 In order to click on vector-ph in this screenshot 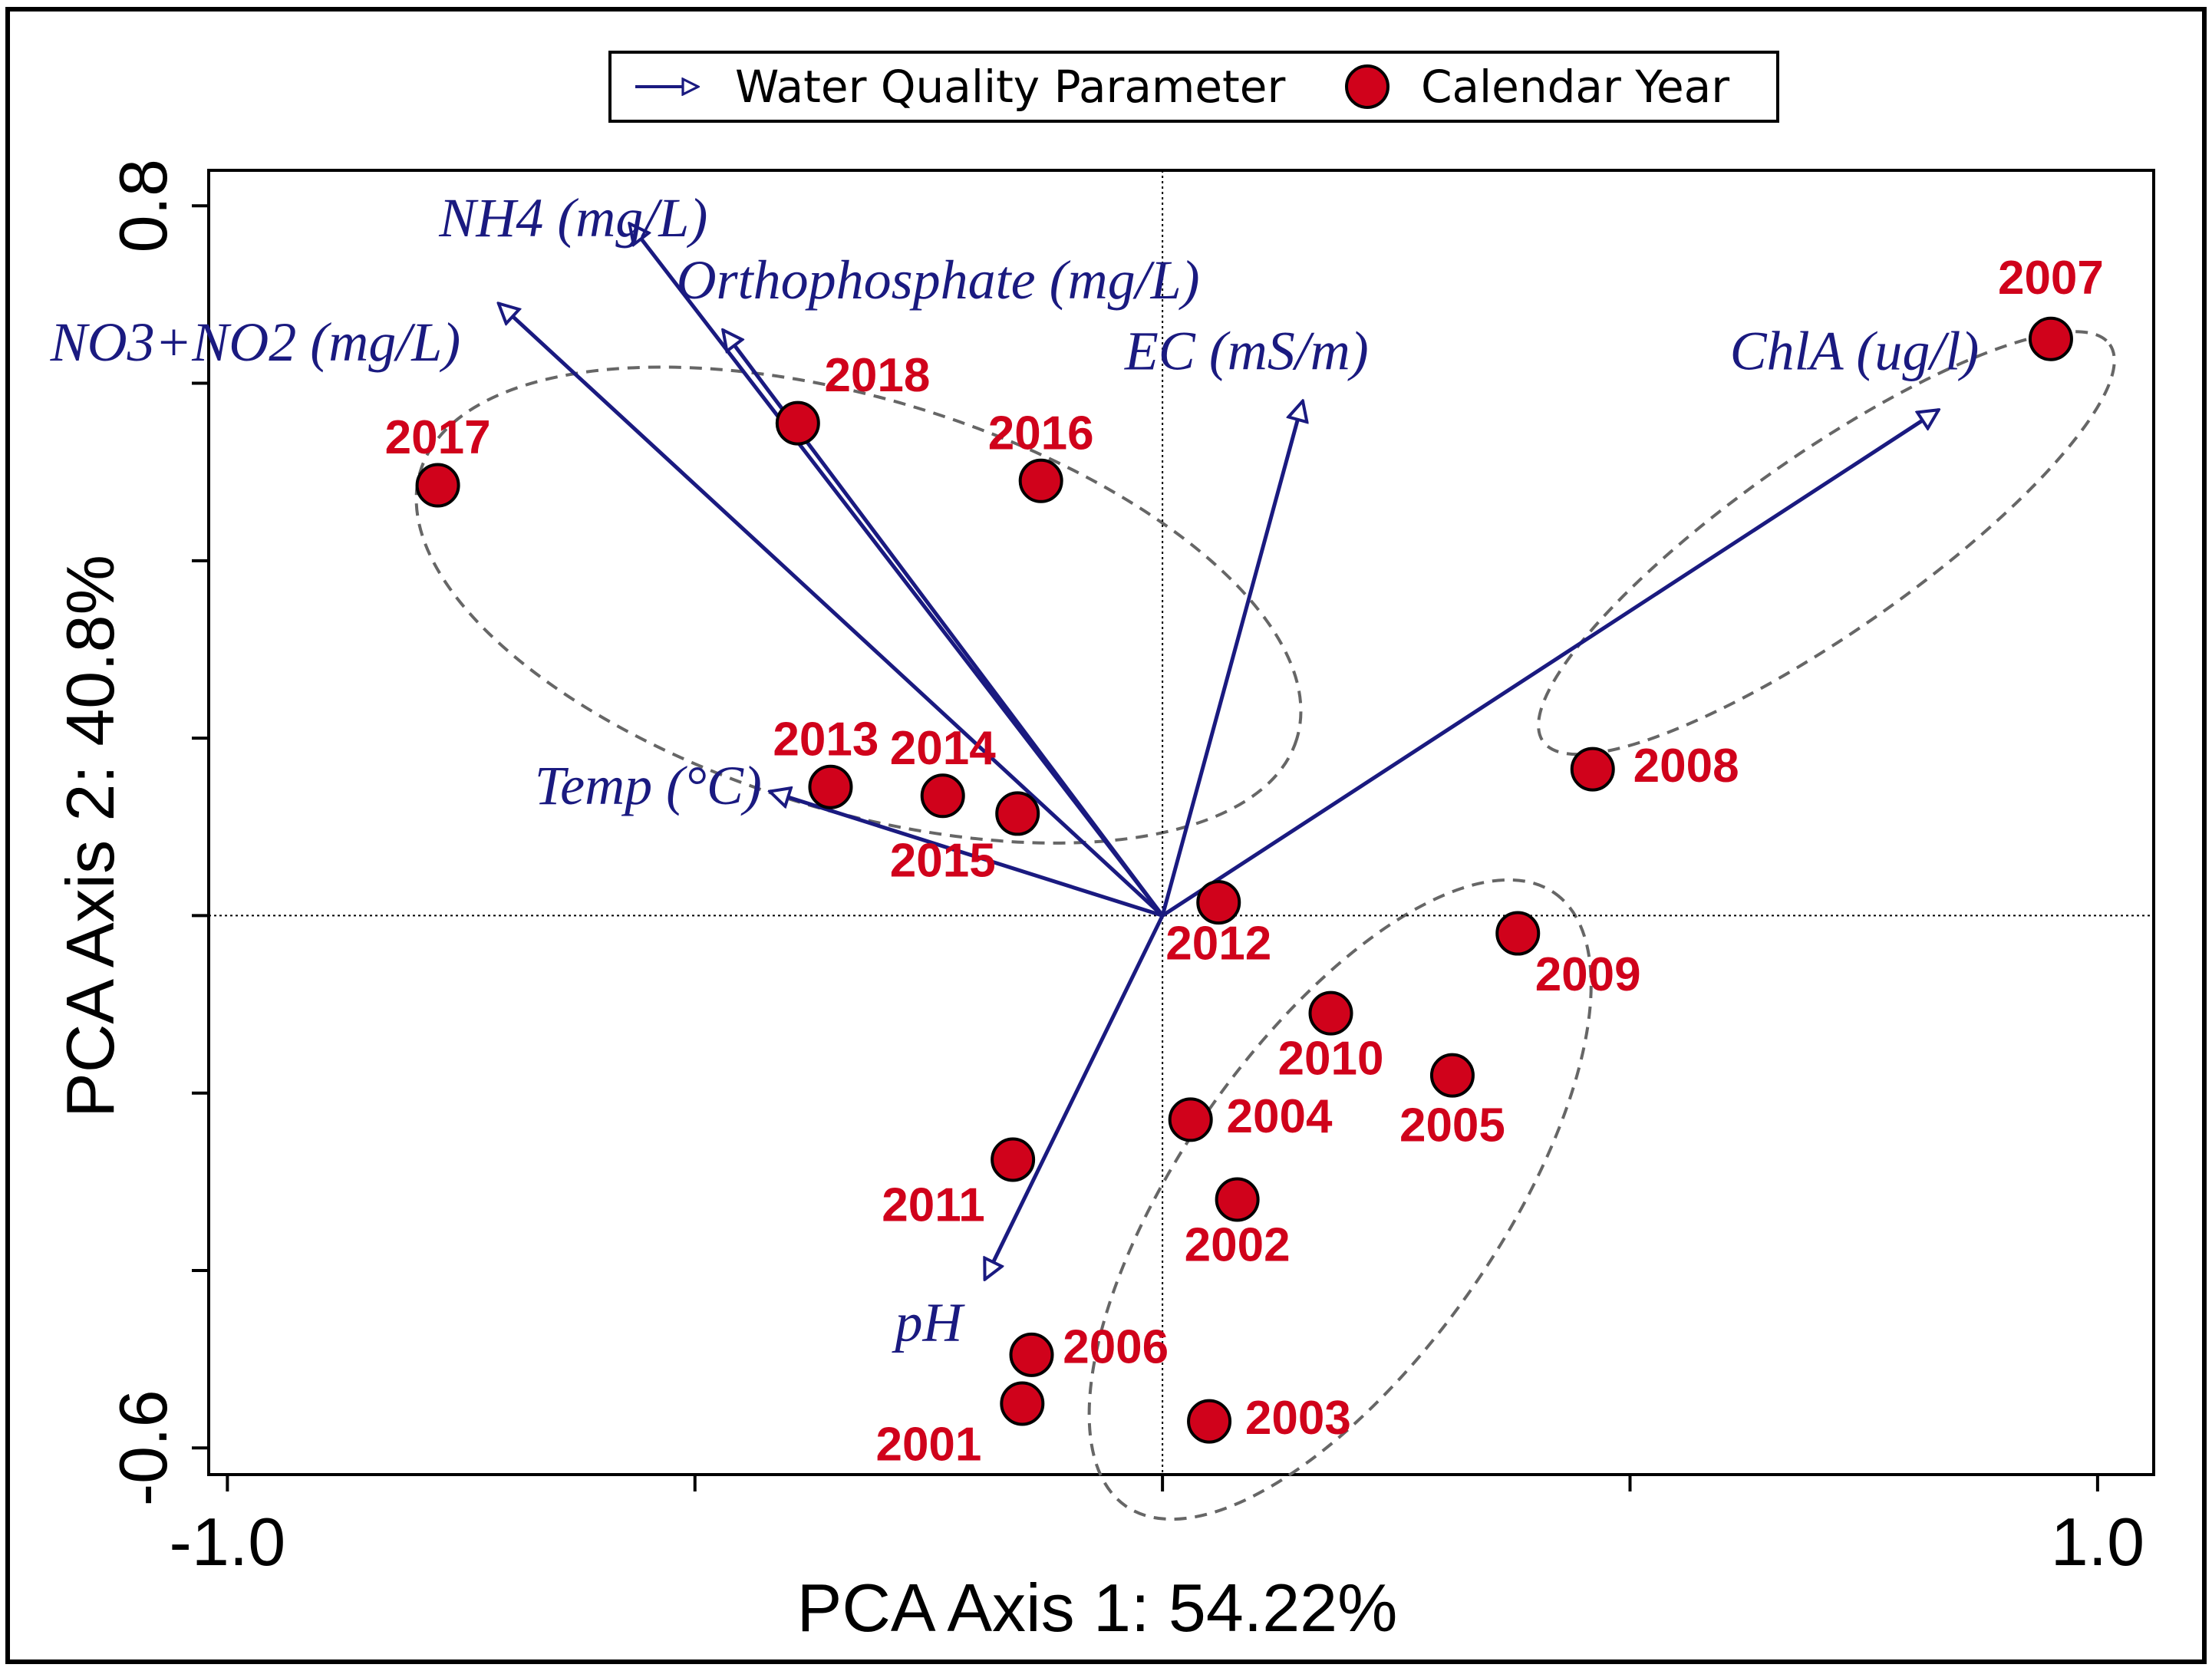, I will do `click(1075, 1097)`.